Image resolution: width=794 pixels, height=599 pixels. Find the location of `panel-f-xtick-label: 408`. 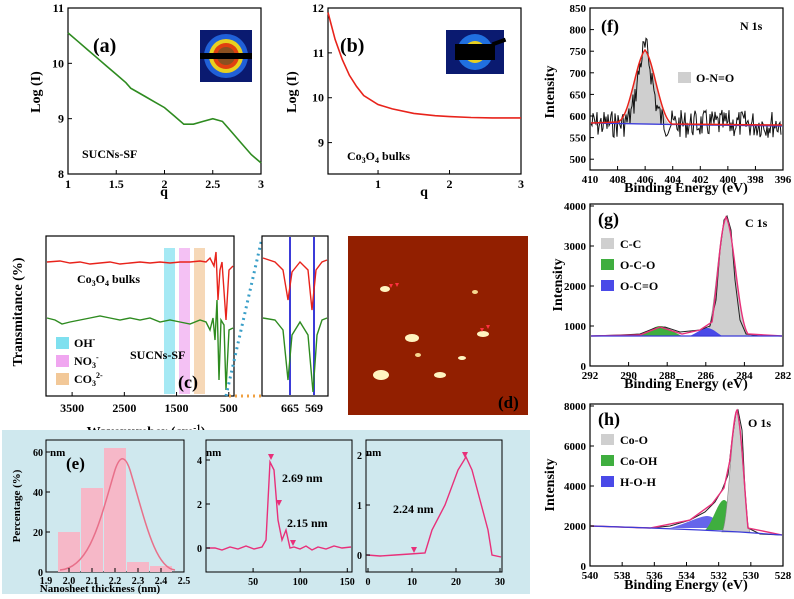

panel-f-xtick-label: 408 is located at coordinates (617, 180).